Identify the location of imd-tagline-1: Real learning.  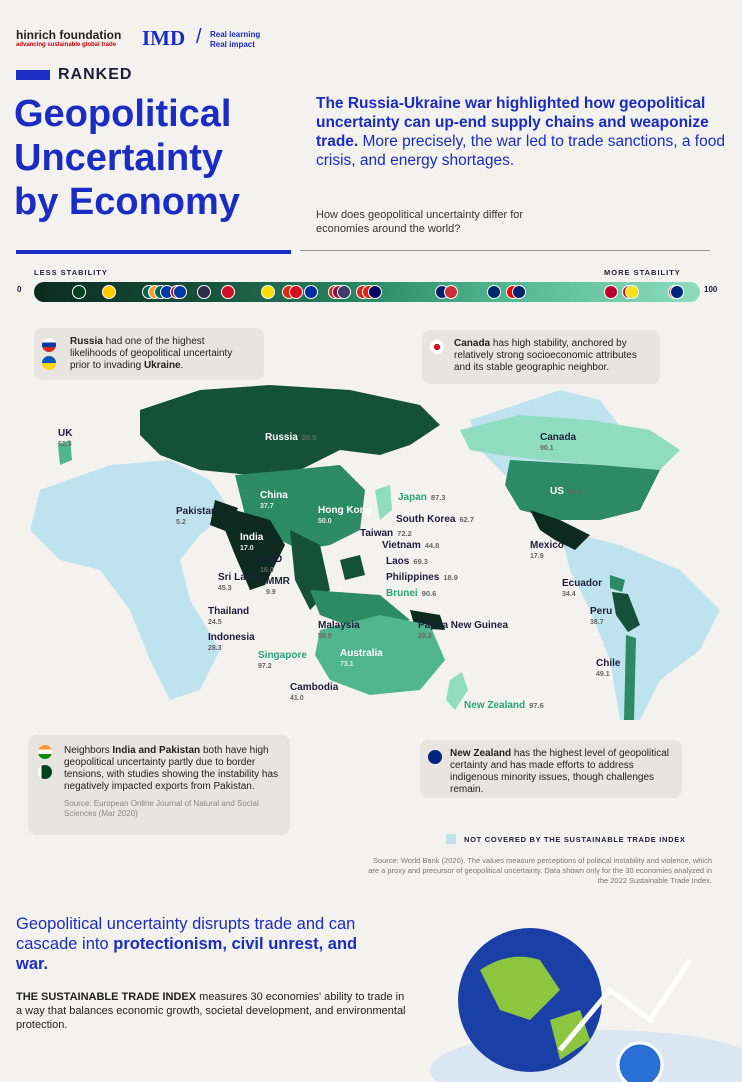
(235, 34).